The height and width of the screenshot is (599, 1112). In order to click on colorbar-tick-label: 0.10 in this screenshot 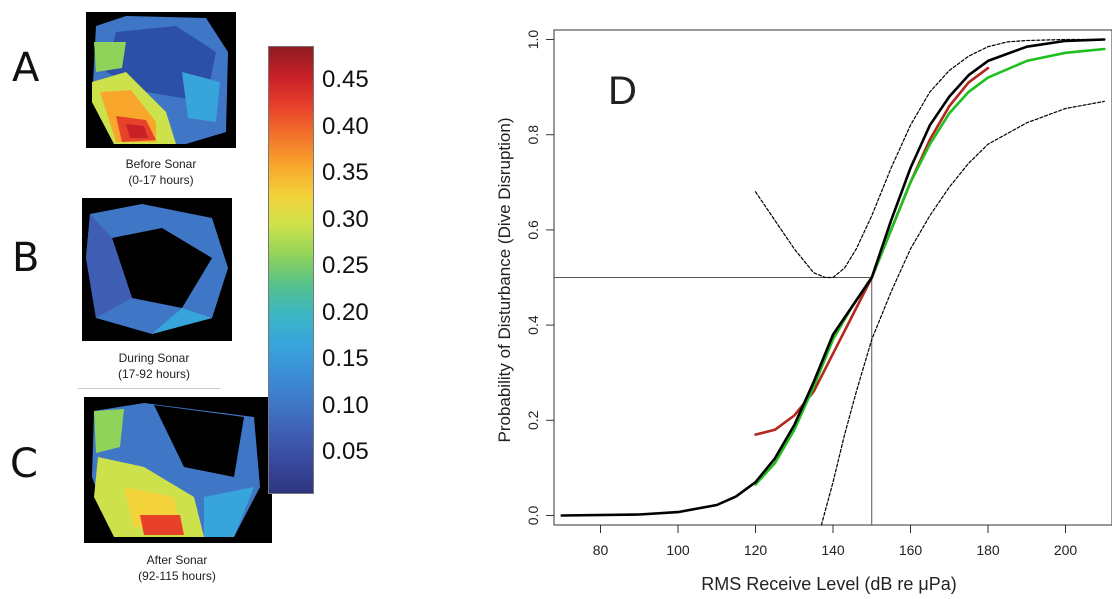, I will do `click(345, 405)`.